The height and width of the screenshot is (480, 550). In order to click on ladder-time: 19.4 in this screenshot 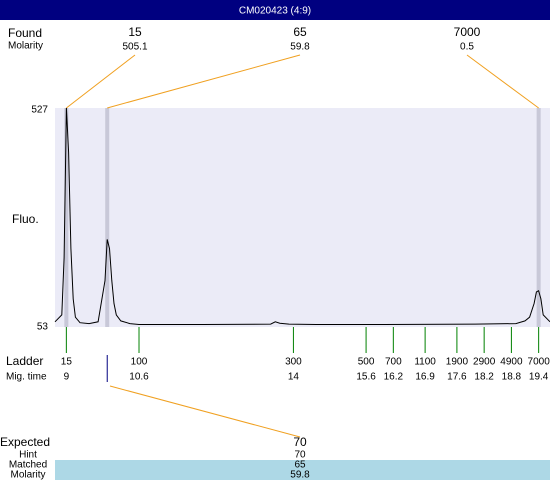, I will do `click(539, 377)`.